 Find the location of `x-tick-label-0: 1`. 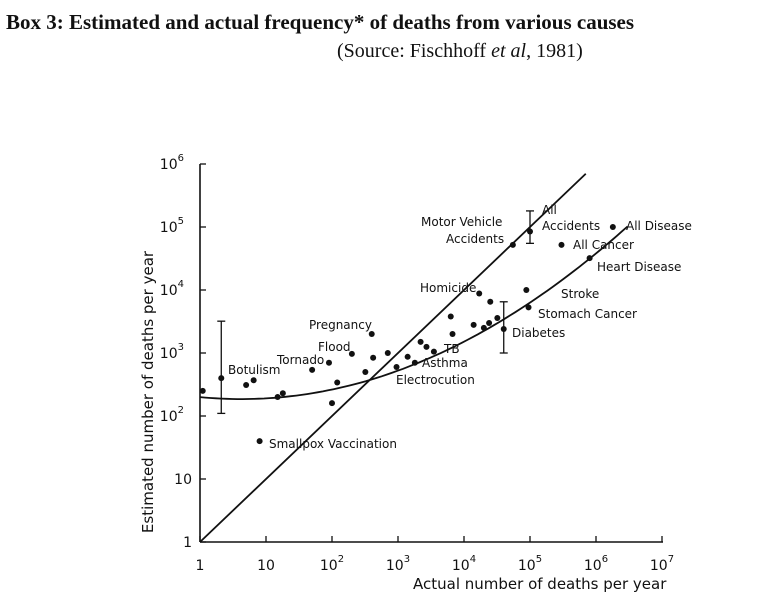

x-tick-label-0: 1 is located at coordinates (200, 566).